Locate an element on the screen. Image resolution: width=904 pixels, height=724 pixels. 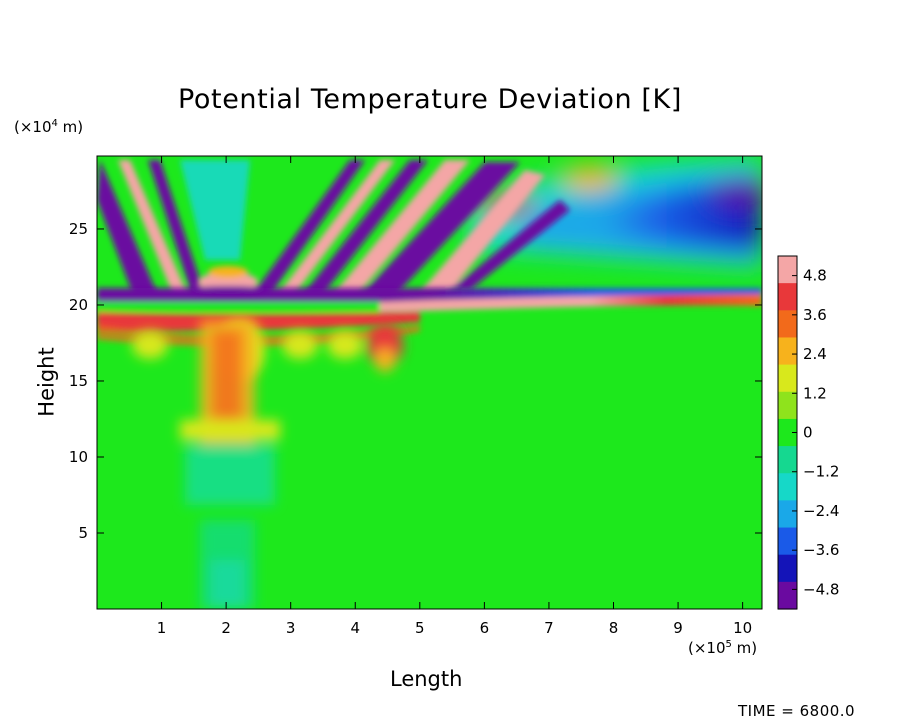
x-axis-label: Length is located at coordinates (426, 679).